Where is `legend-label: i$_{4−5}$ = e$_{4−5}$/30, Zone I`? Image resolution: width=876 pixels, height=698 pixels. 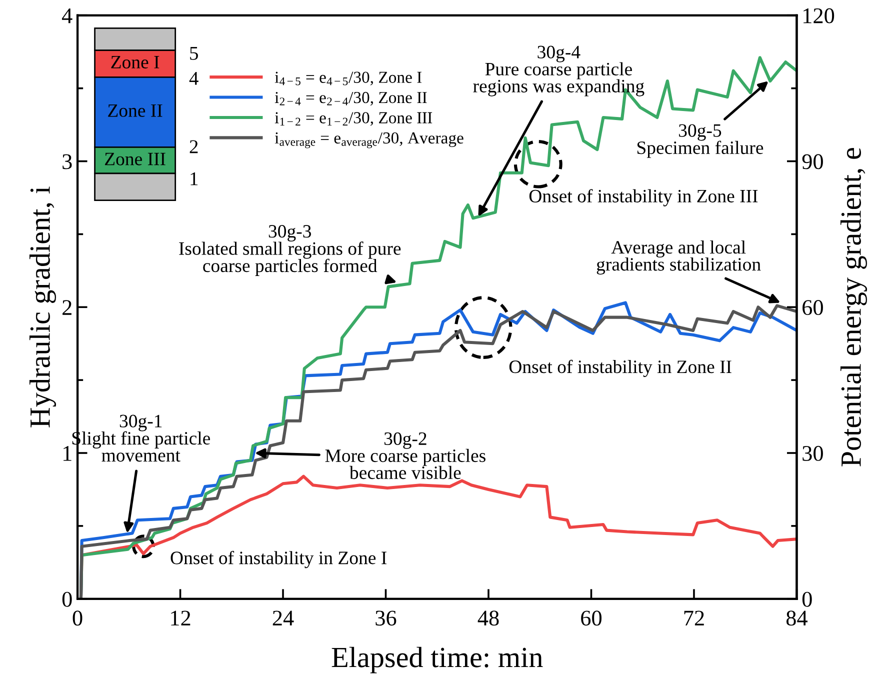
legend-label: i$_{4−5}$ = e$_{4−5}$/30, Zone I is located at coordinates (348, 79).